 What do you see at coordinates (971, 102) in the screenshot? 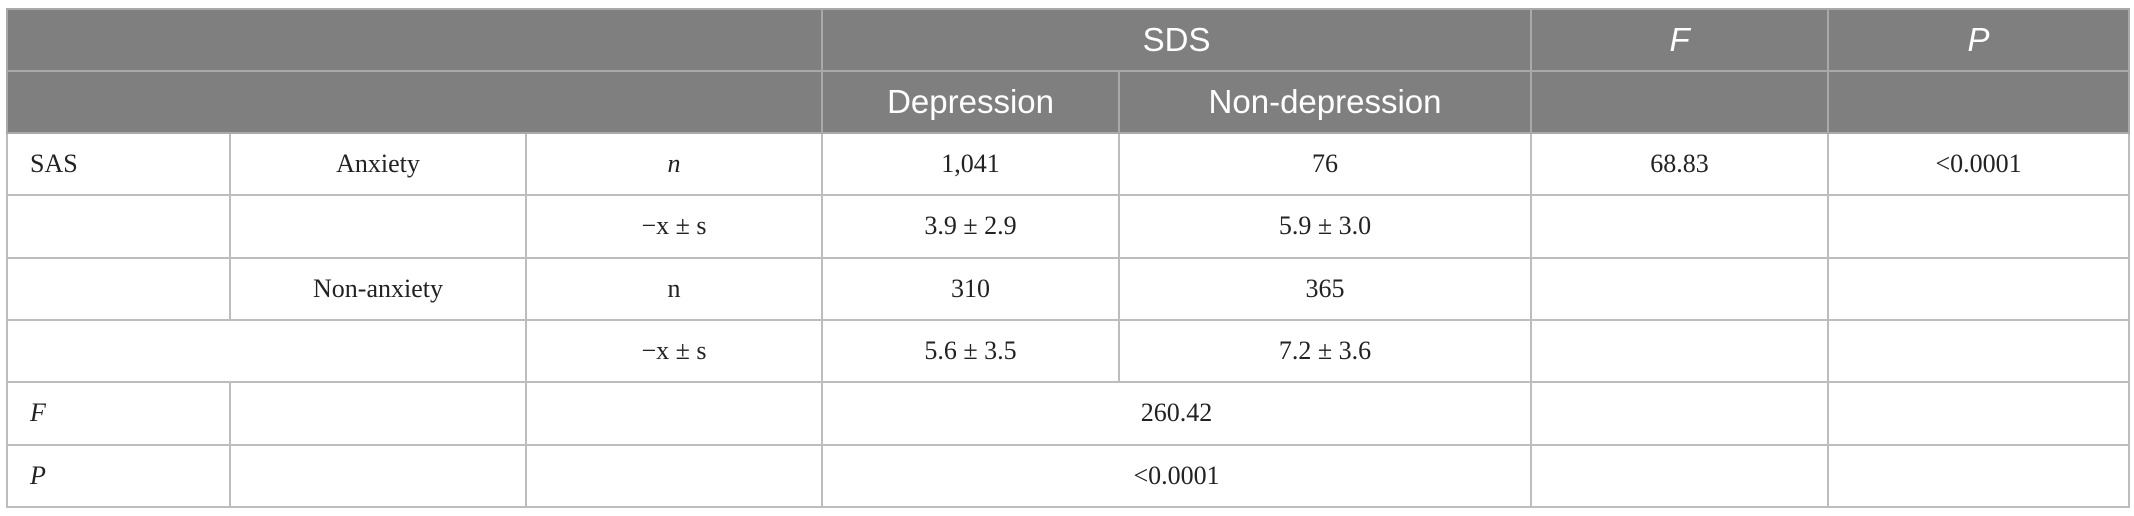
I see `header-depression: Depression` at bounding box center [971, 102].